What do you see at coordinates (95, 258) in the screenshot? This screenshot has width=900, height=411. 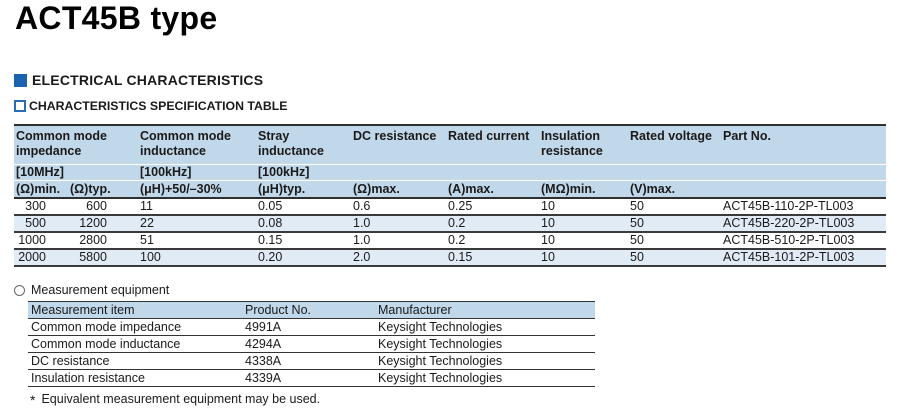 I see `spec-cell: 5800` at bounding box center [95, 258].